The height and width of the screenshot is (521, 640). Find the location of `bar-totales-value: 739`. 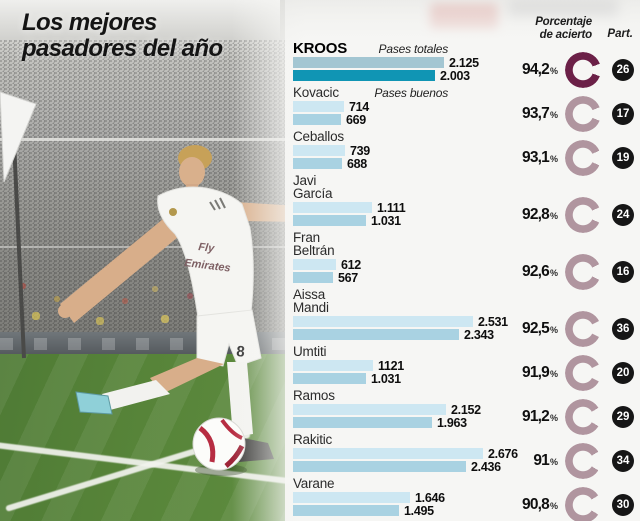

bar-totales-value: 739 is located at coordinates (360, 150).